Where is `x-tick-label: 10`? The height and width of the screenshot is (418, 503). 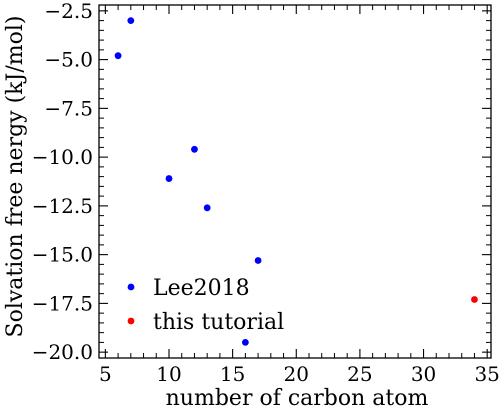
x-tick-label: 10 is located at coordinates (168, 374).